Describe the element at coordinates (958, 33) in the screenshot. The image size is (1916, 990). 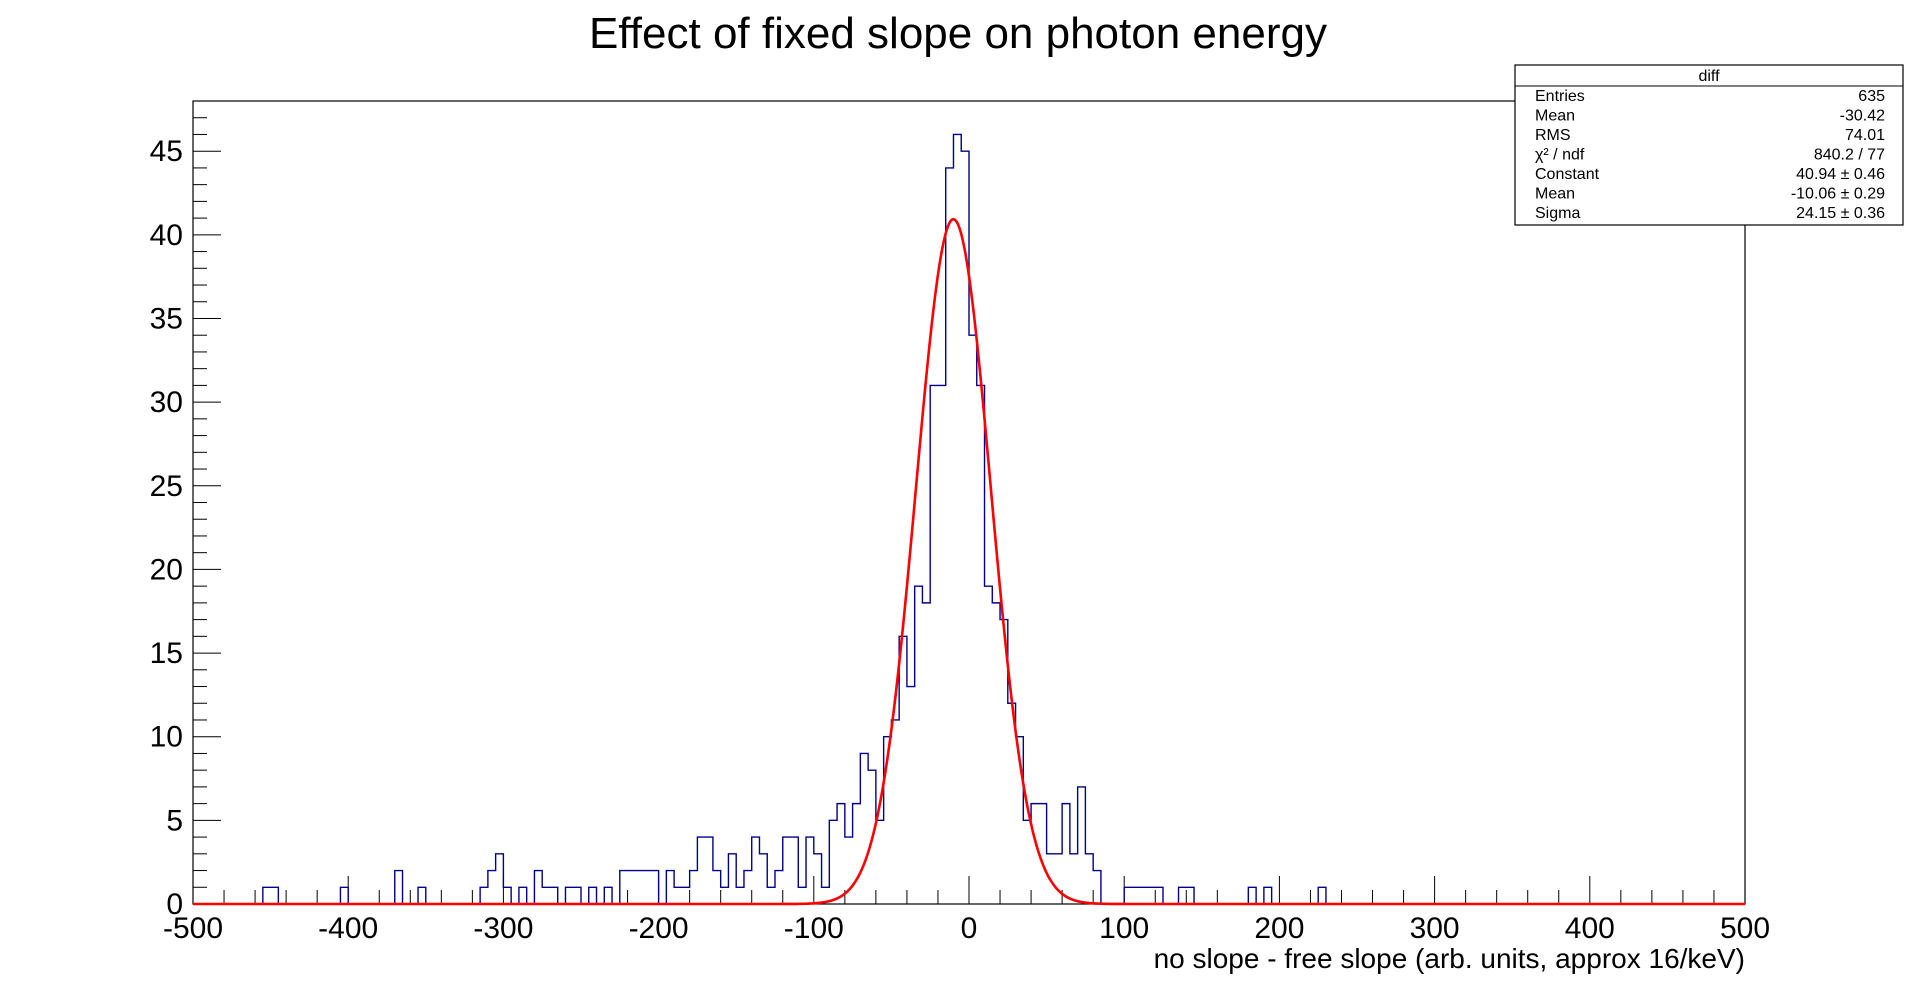
I see `chart-title: Effect of fixed slope on photon energy` at that location.